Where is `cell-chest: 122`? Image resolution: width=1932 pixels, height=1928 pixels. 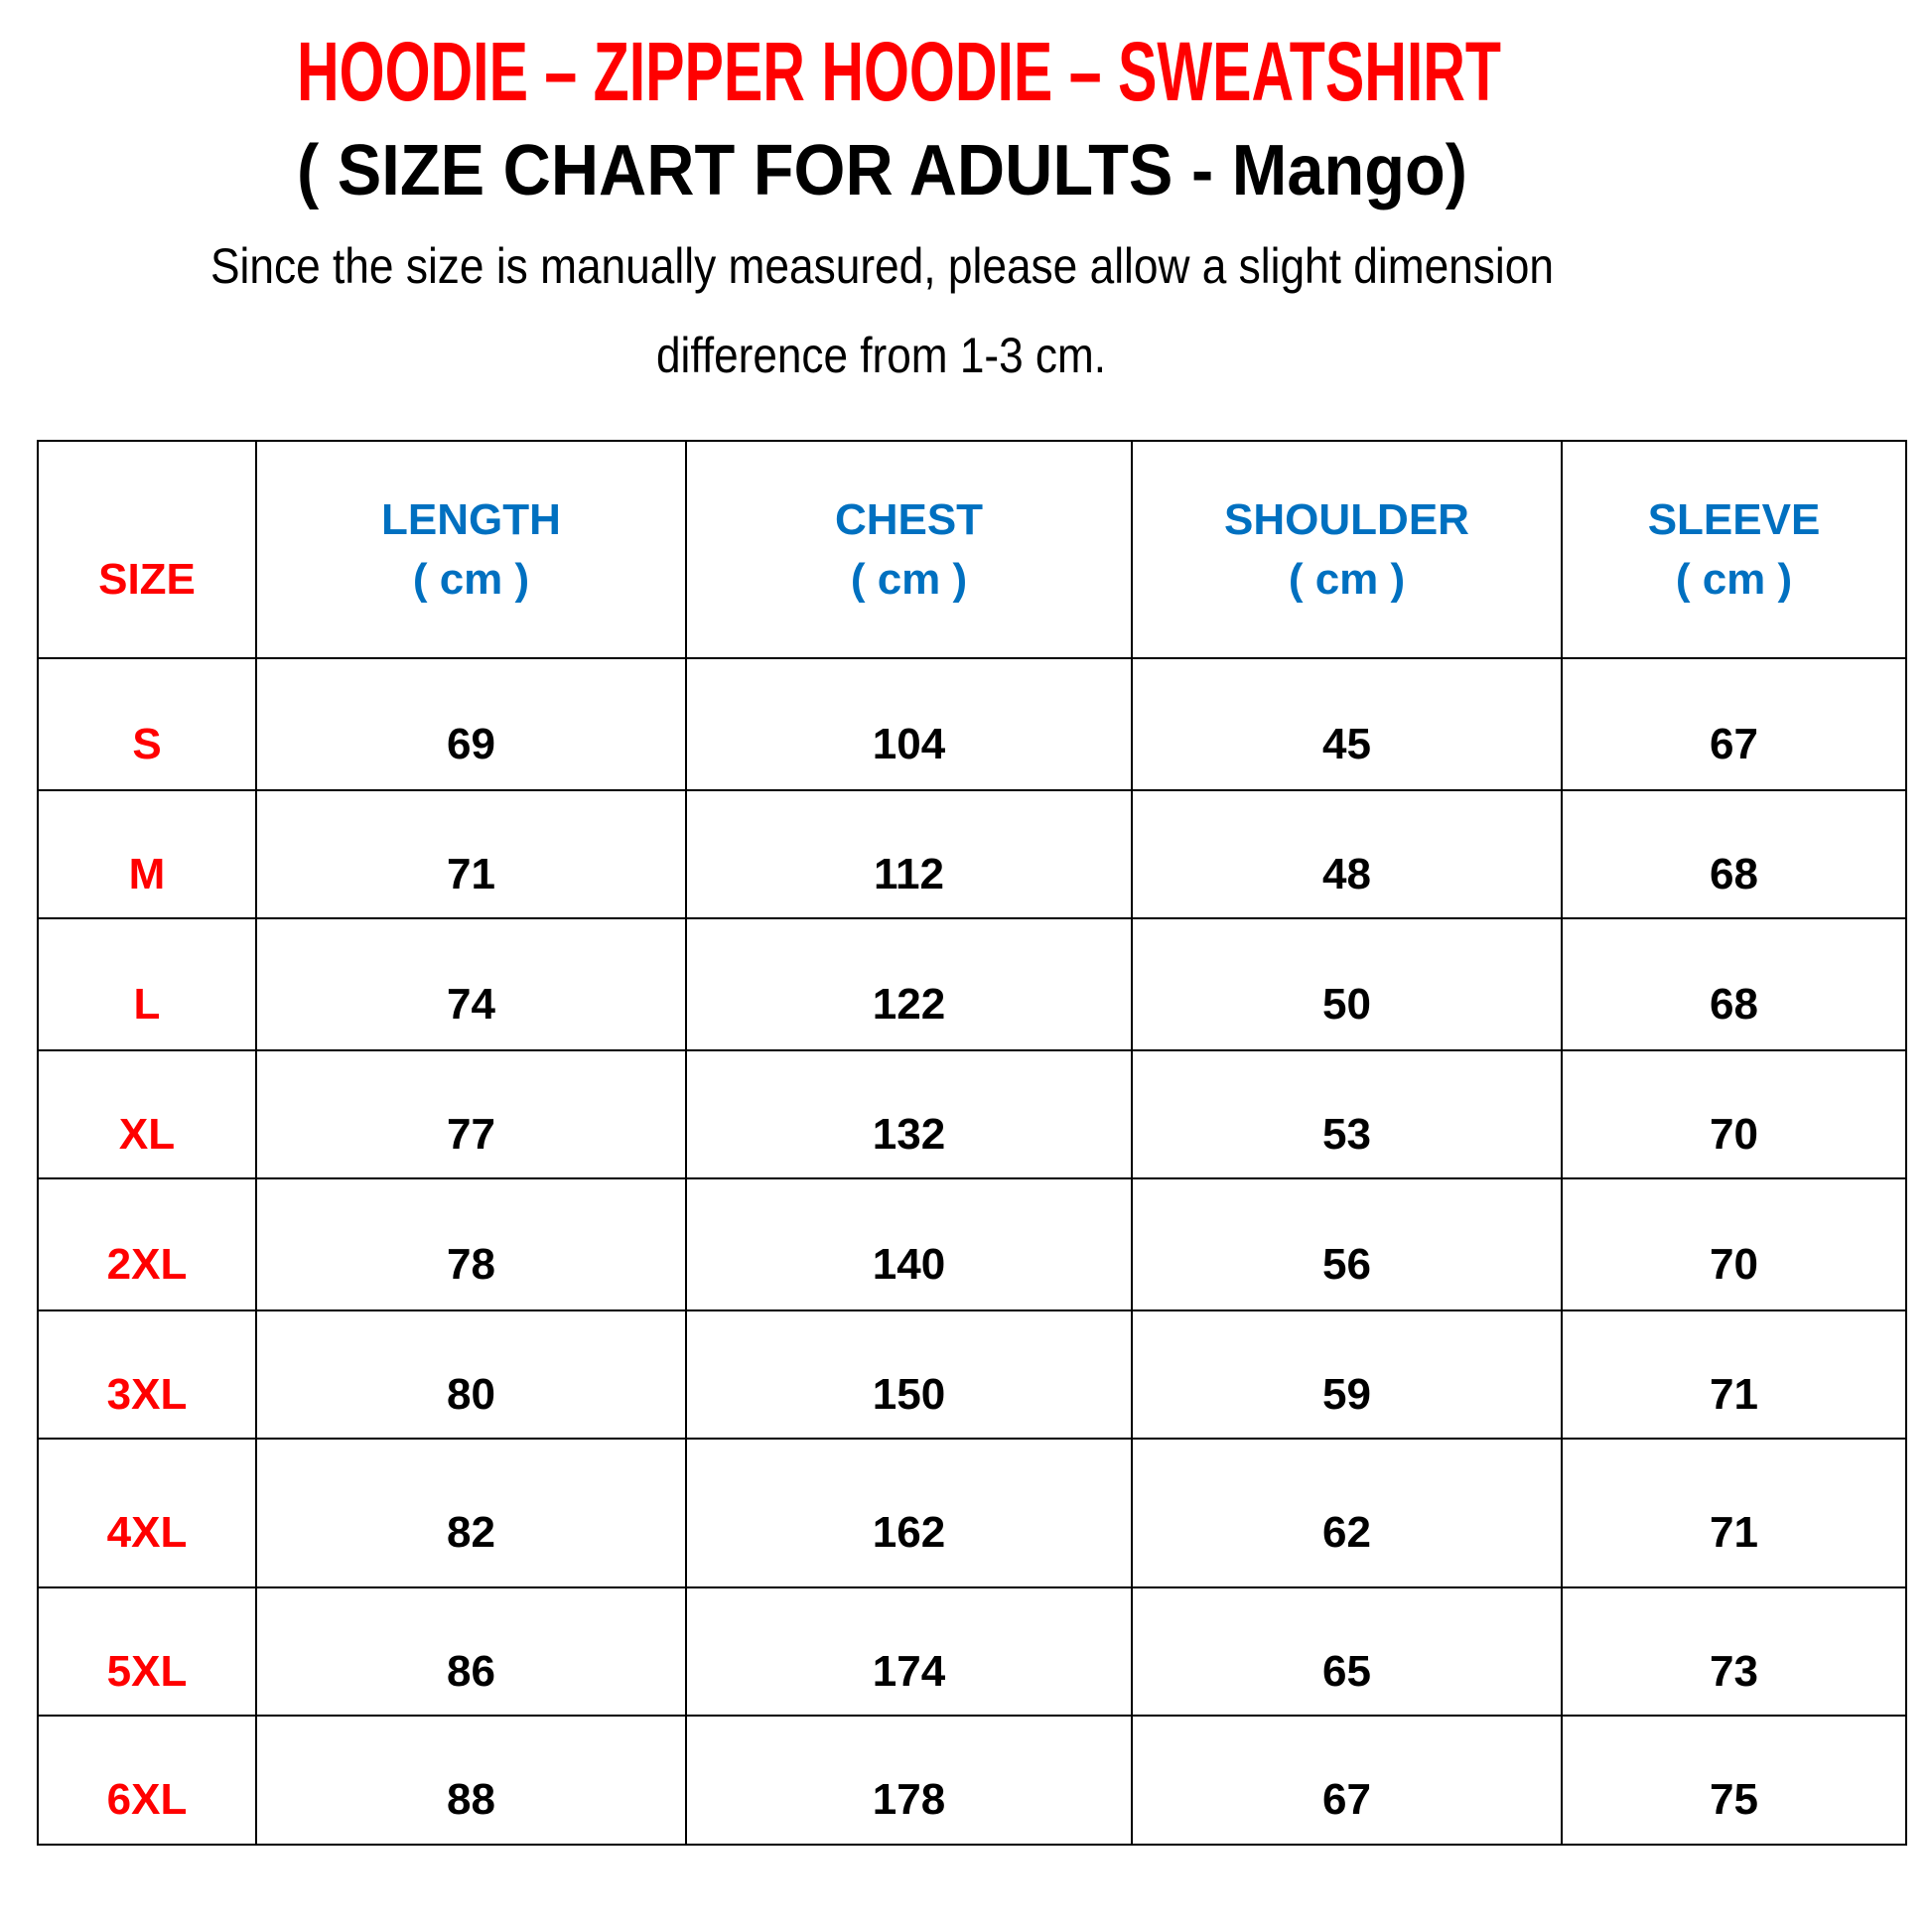 cell-chest: 122 is located at coordinates (909, 984).